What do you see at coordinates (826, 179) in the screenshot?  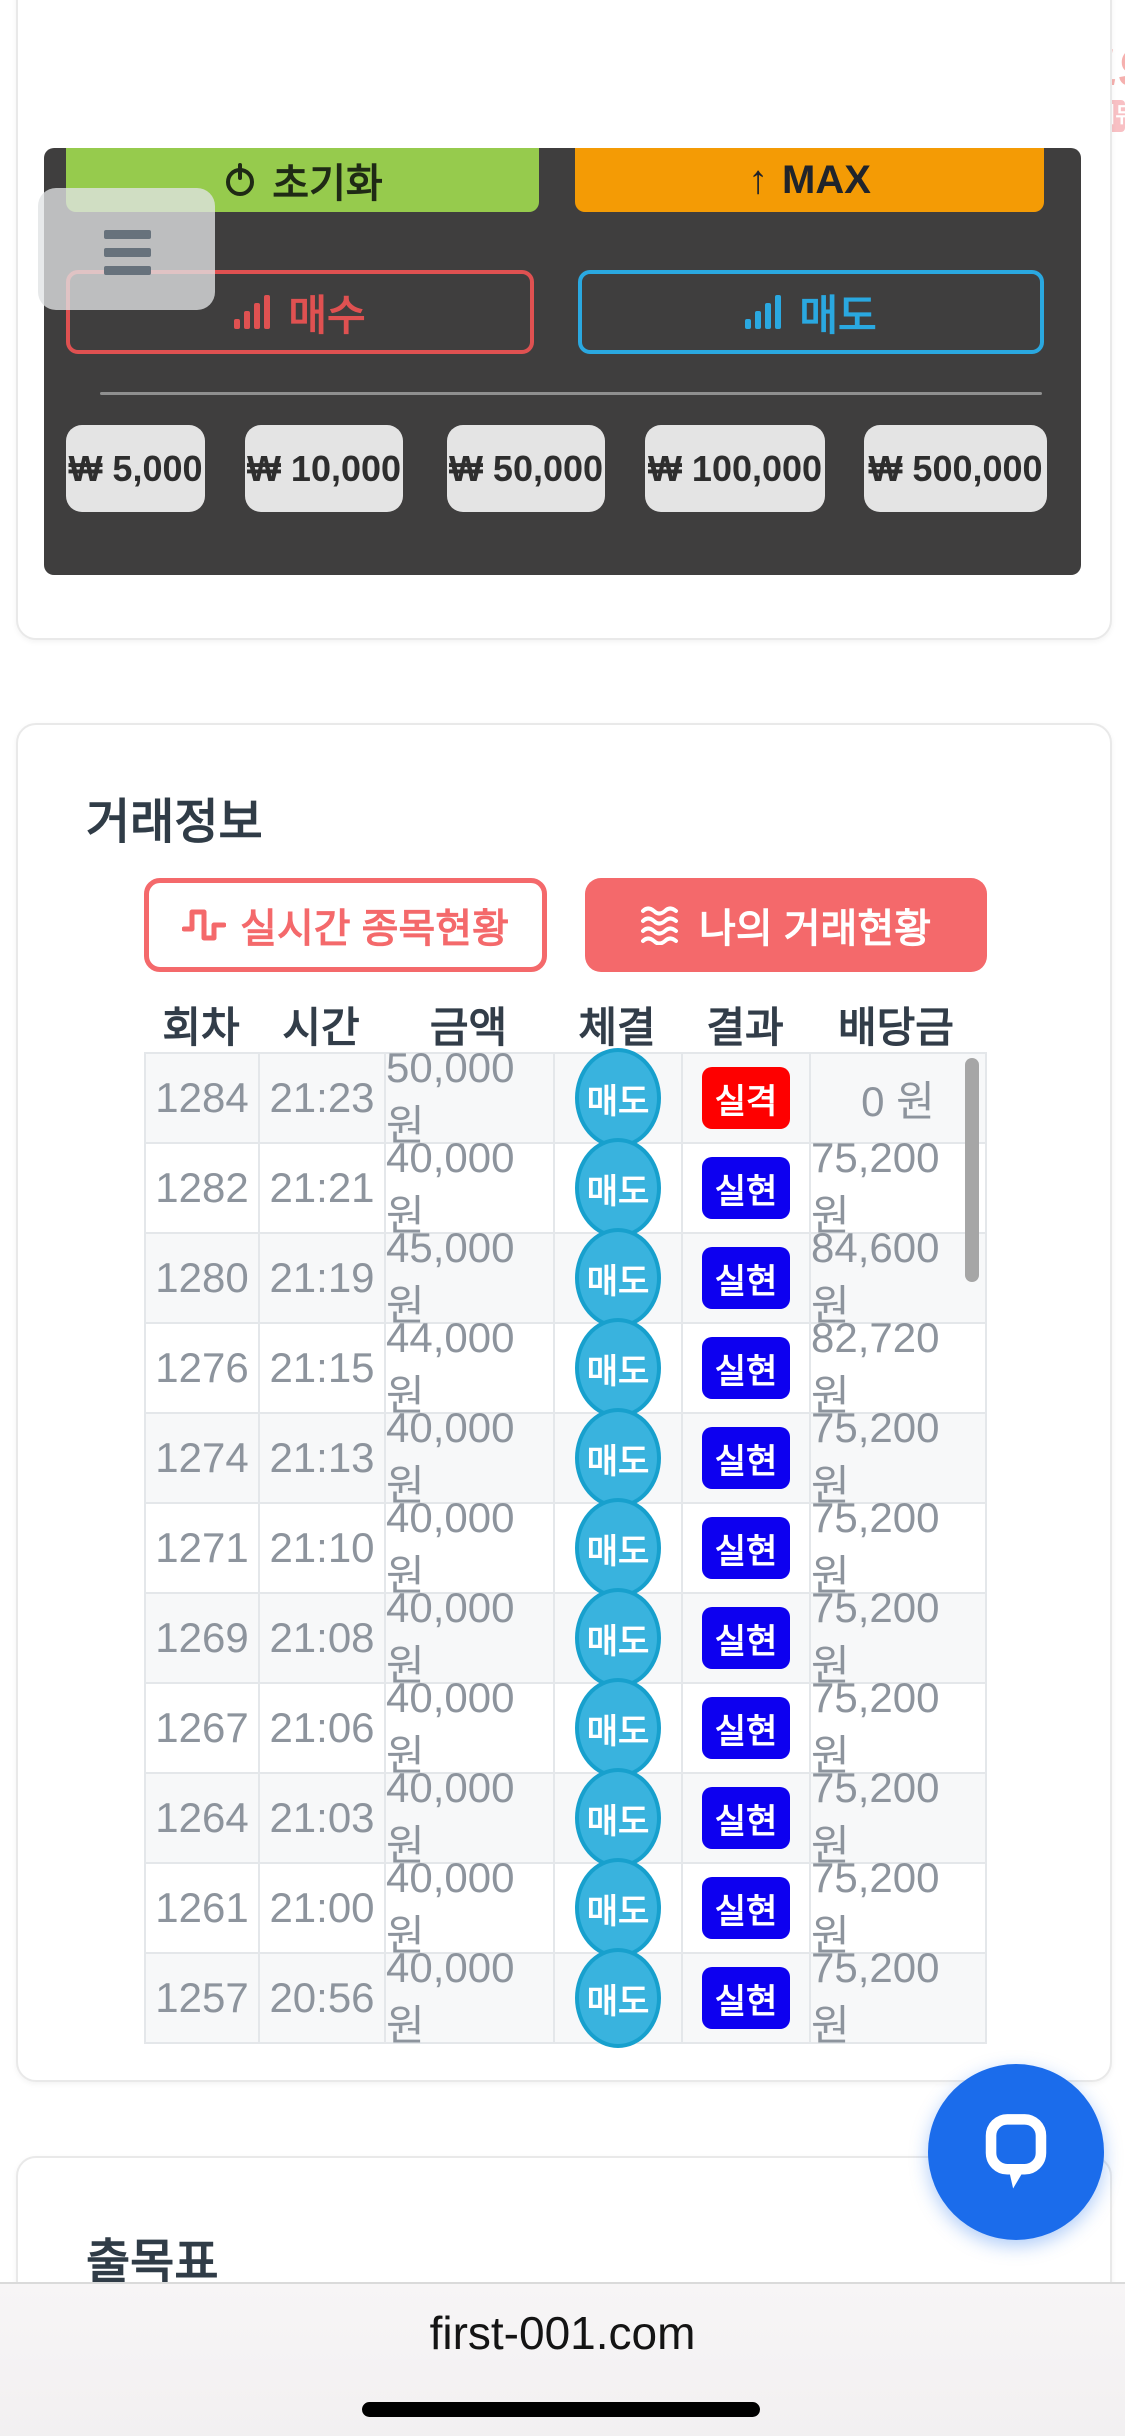 I see `max-label: MAX` at bounding box center [826, 179].